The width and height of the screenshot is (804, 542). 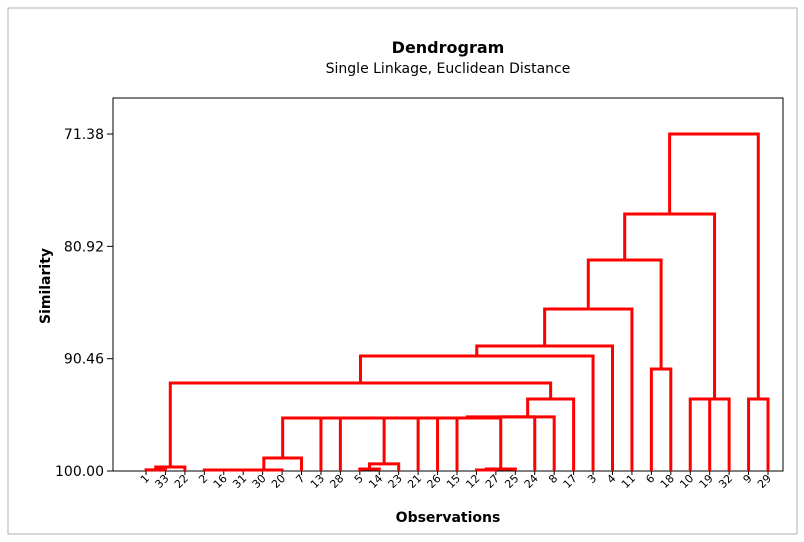 I want to click on y-tick-label: 80.92, so click(x=84, y=247).